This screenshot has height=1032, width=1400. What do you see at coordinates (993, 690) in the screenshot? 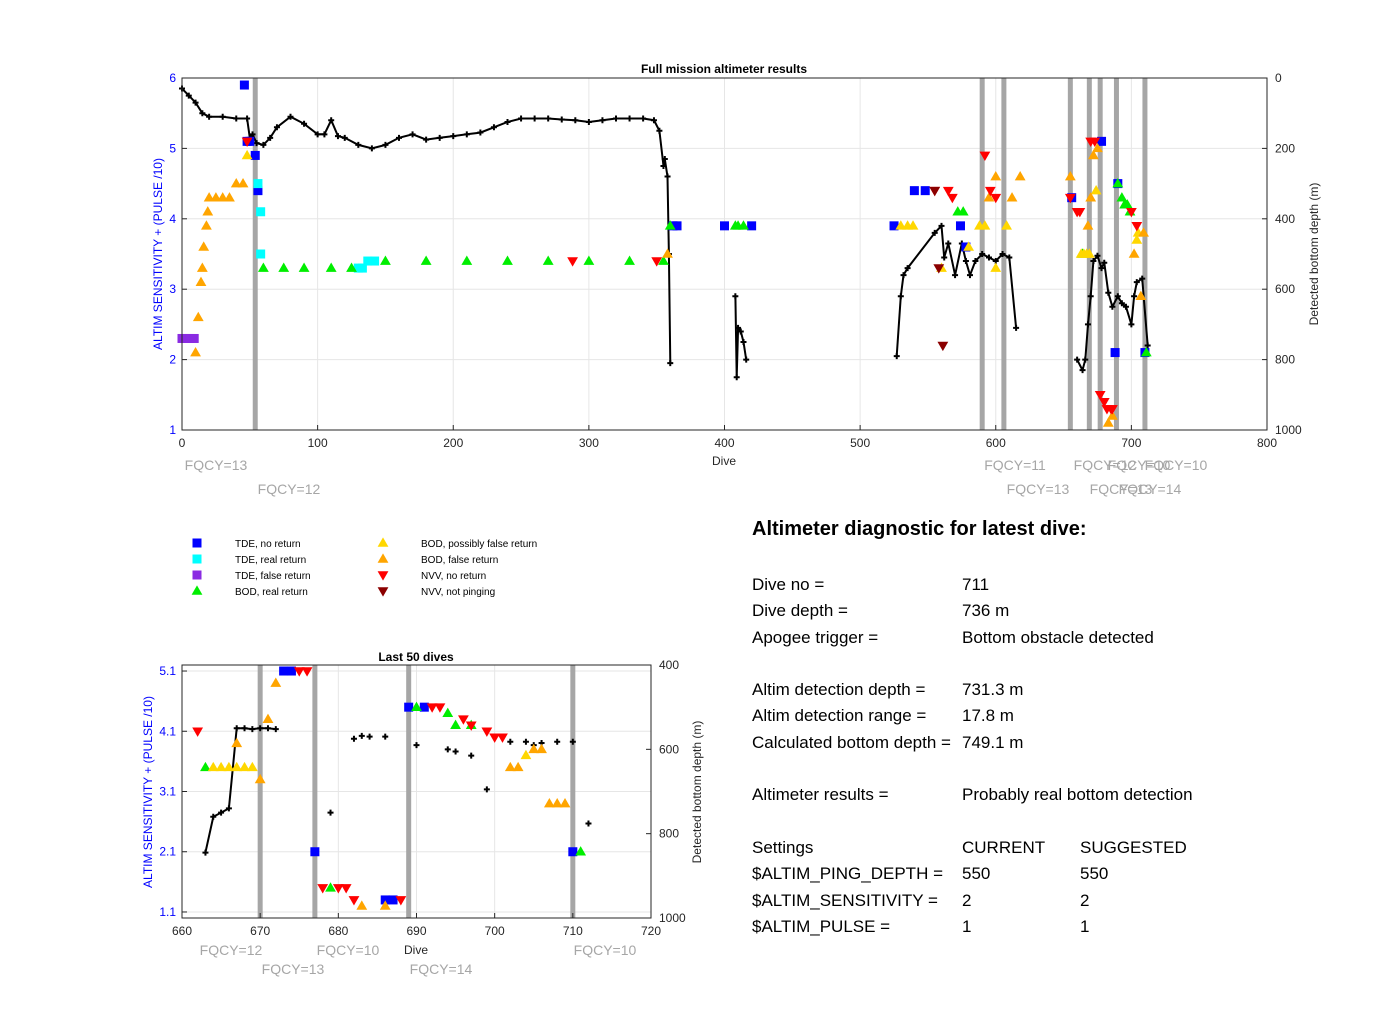
I see `detect-depth-value: 731.3 m` at bounding box center [993, 690].